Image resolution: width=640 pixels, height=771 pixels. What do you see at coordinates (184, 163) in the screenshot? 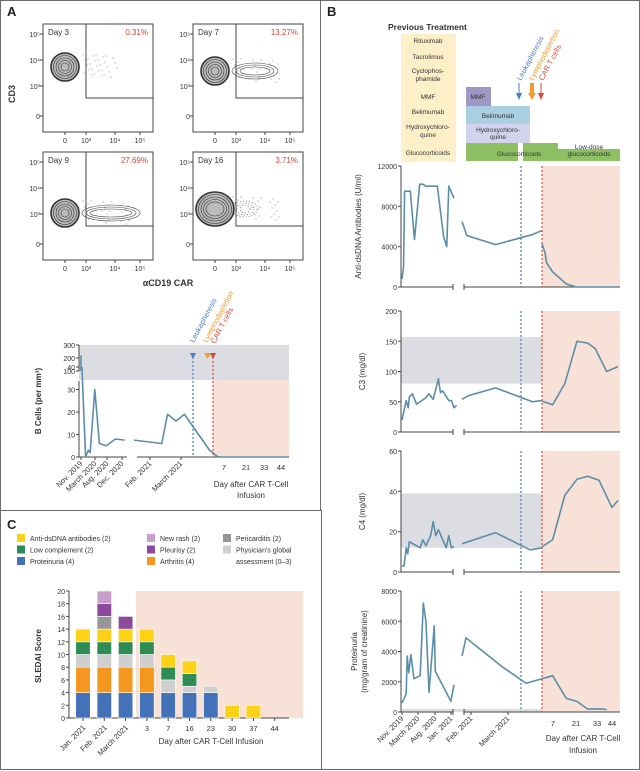
I see `y-tick-label: 10⁵` at bounding box center [184, 163].